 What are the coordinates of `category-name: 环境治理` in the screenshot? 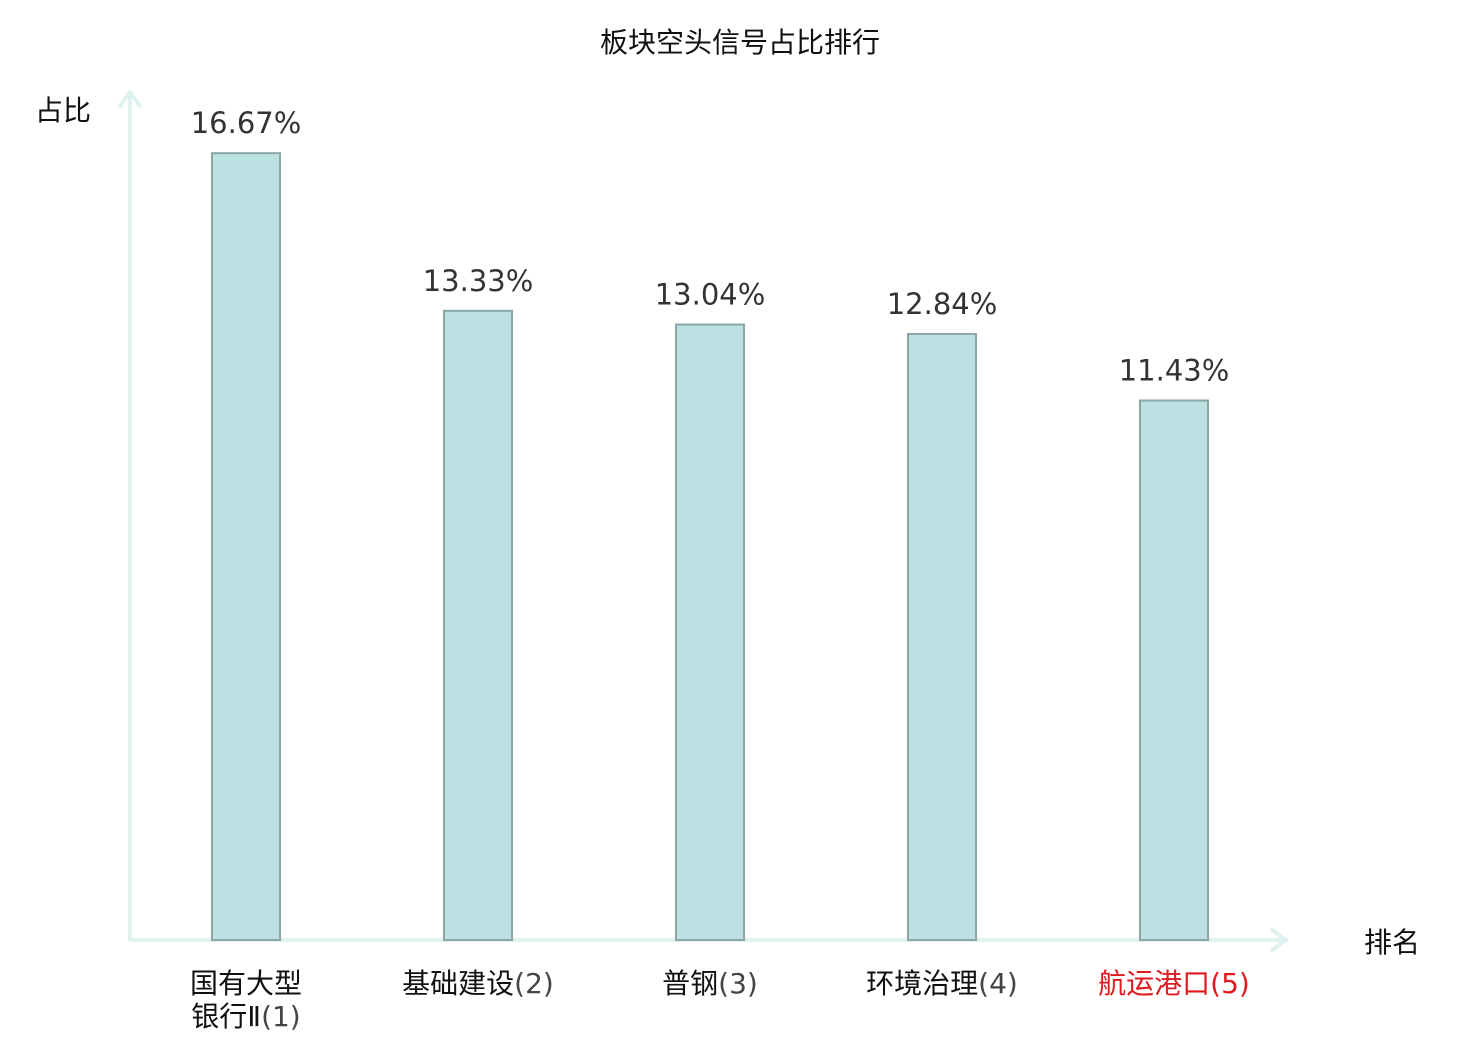 It's located at (922, 983).